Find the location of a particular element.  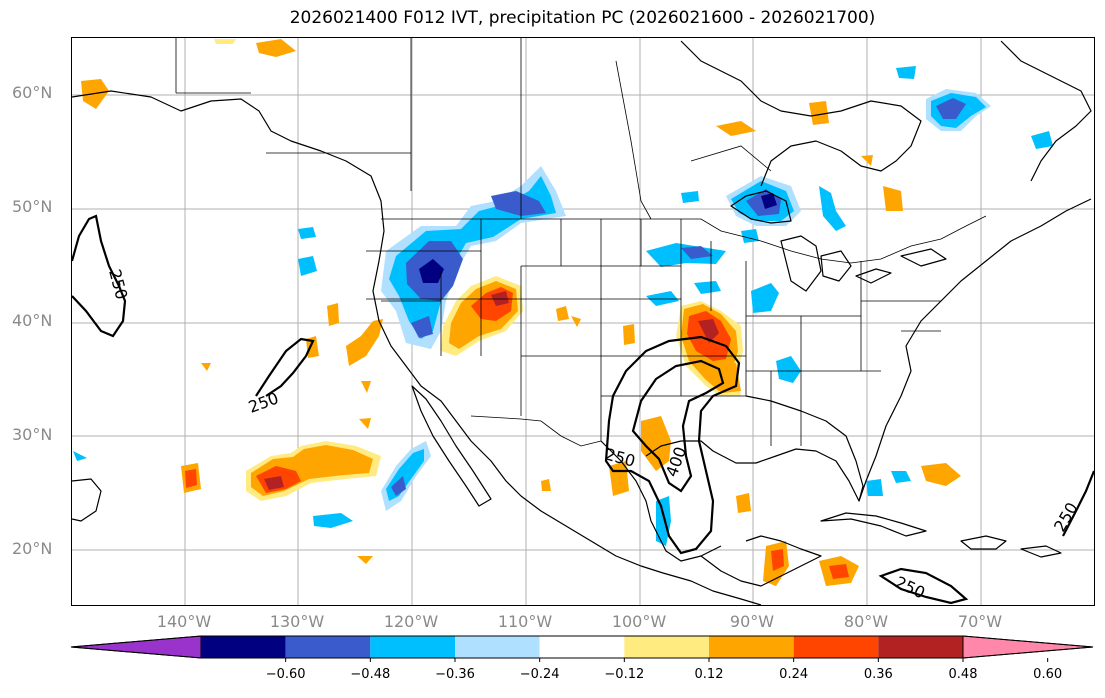

lon-label-120w: 120°W is located at coordinates (411, 621).